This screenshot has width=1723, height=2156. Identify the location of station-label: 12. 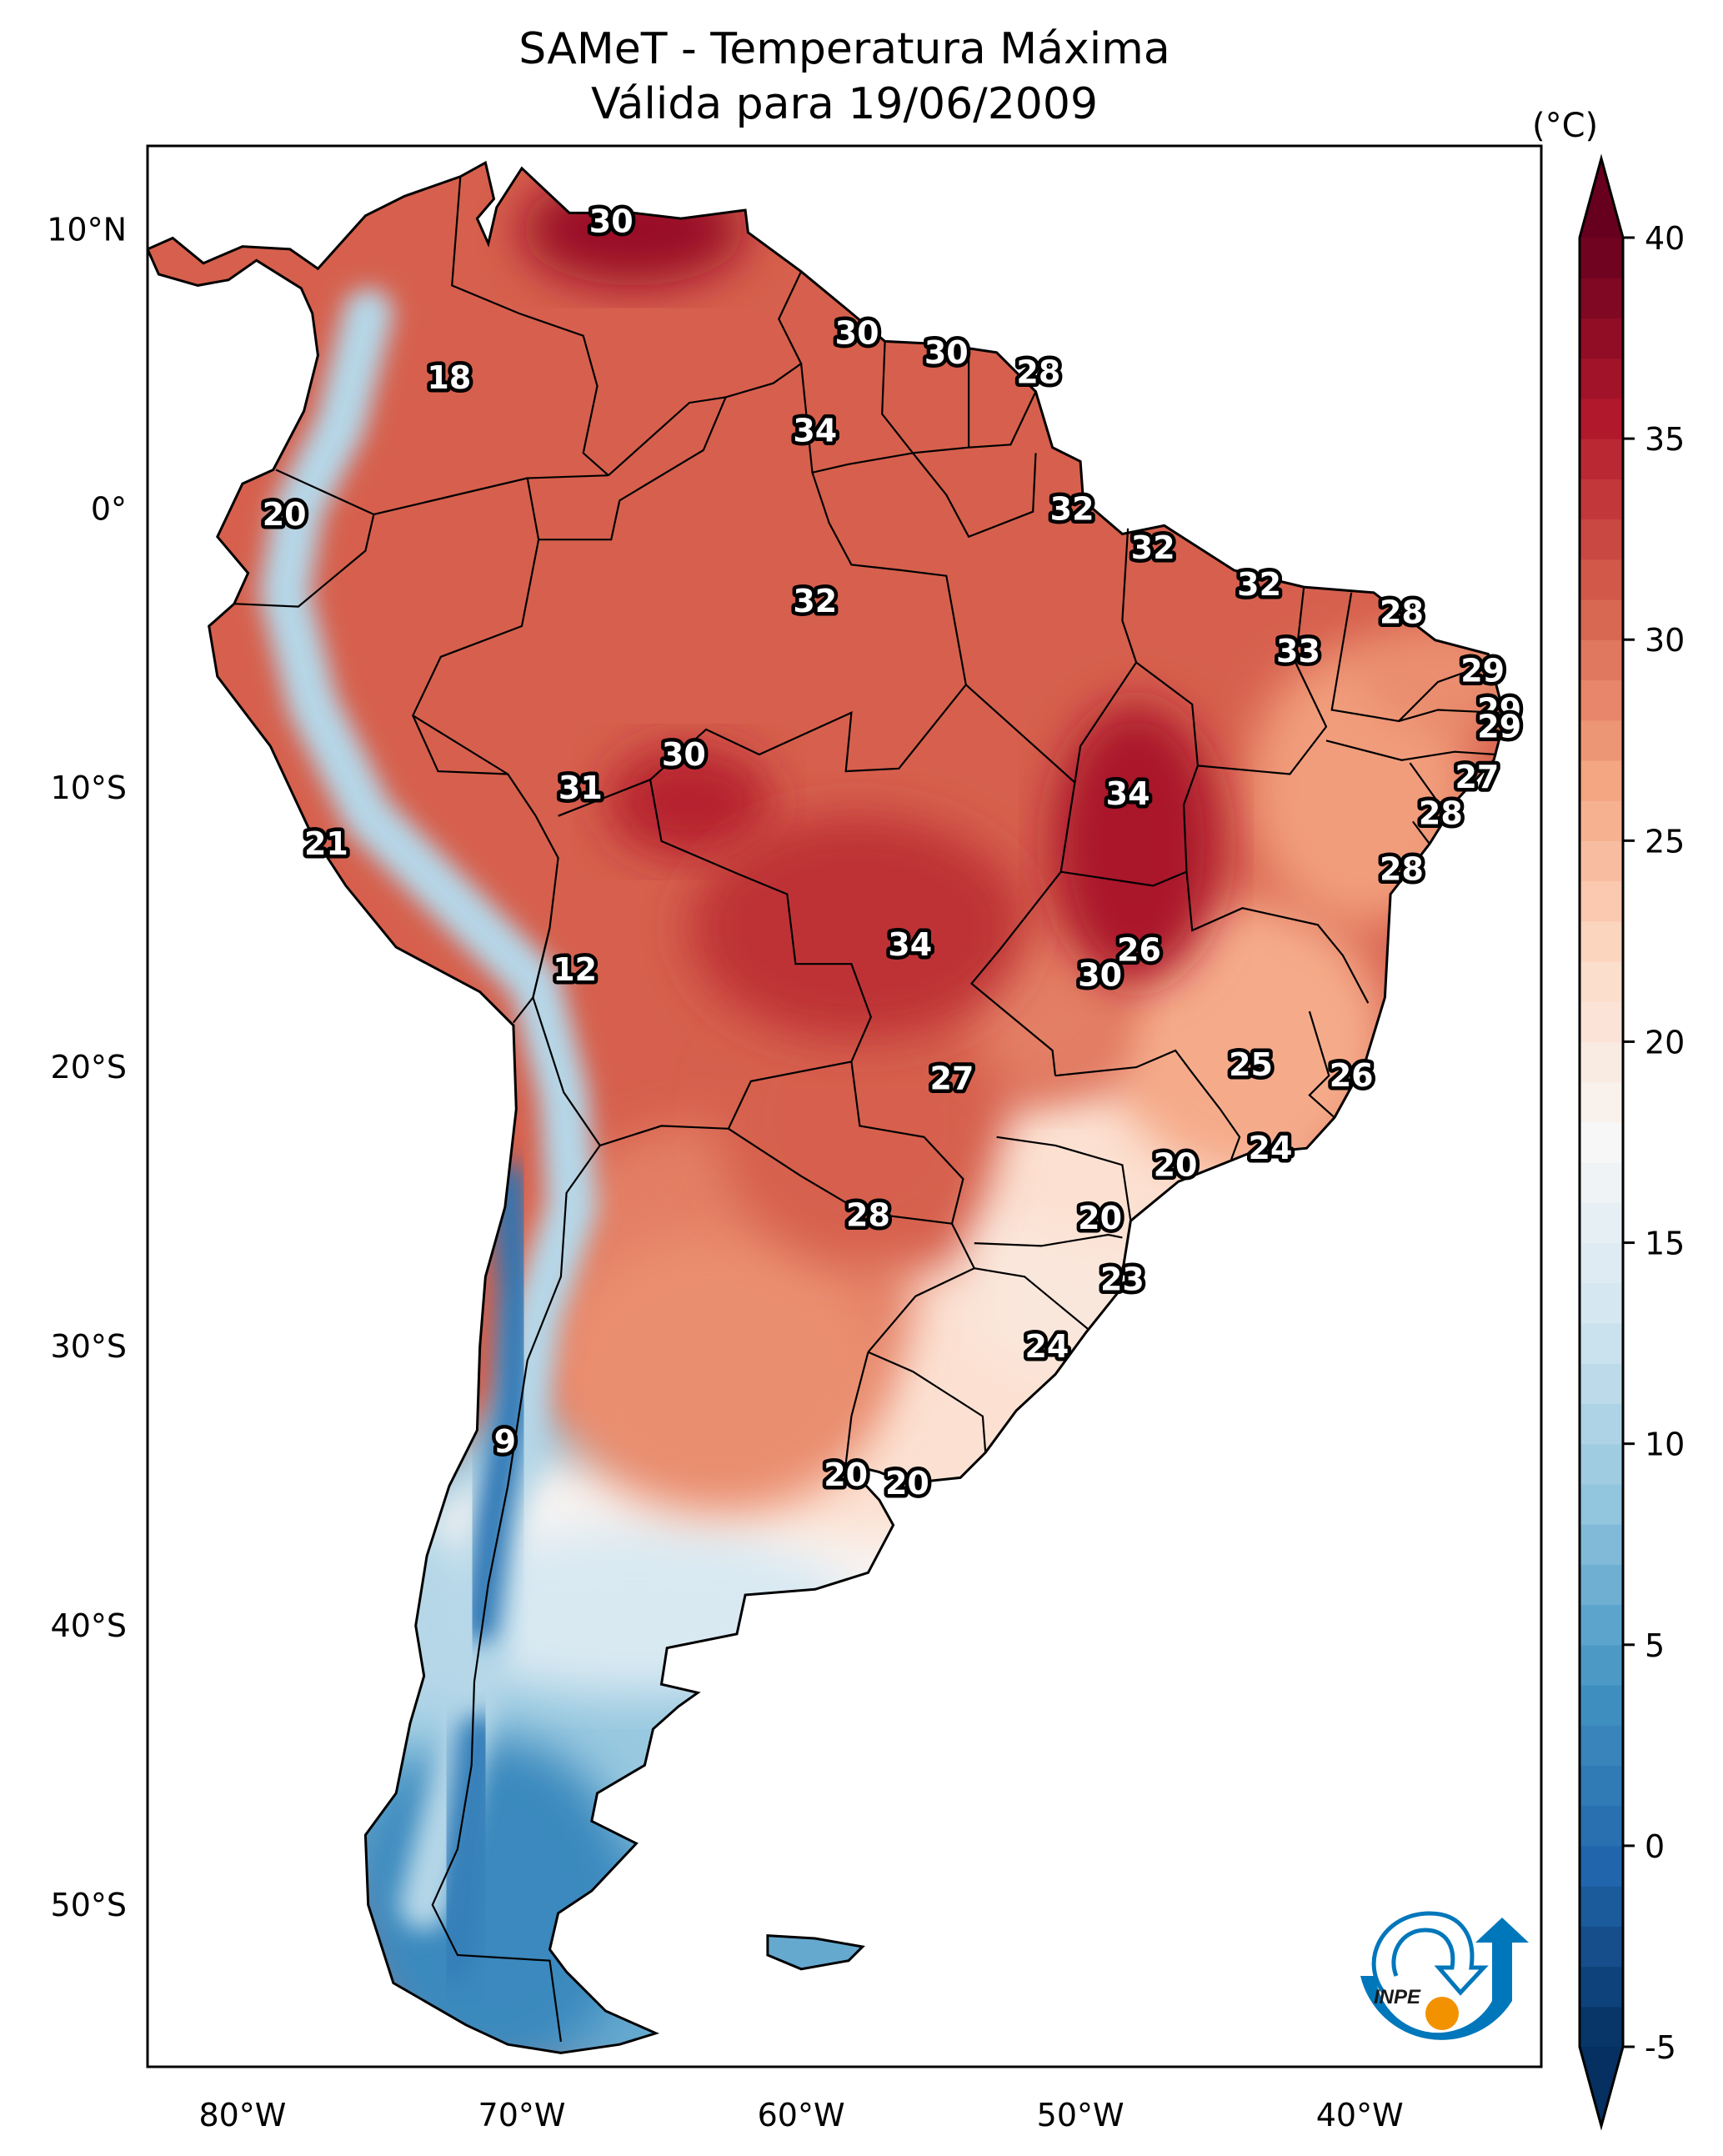
(575, 970).